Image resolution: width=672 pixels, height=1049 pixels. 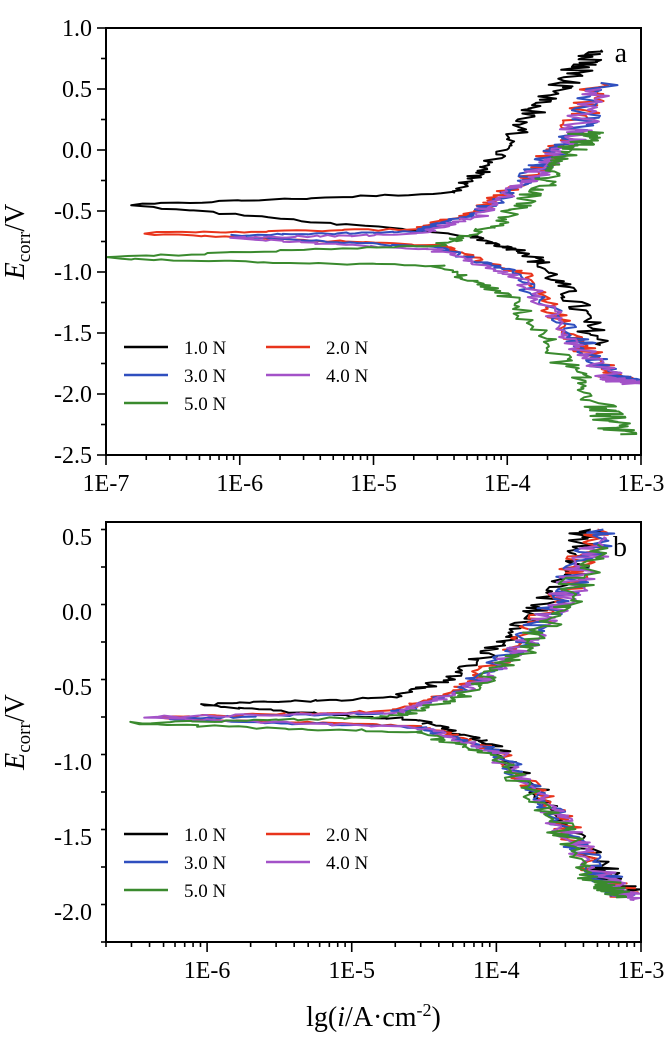 What do you see at coordinates (80, 734) in the screenshot?
I see `y-axis-ticks: 0.5 0.0 -0.5 -1.0 -1.5 -2.0` at bounding box center [80, 734].